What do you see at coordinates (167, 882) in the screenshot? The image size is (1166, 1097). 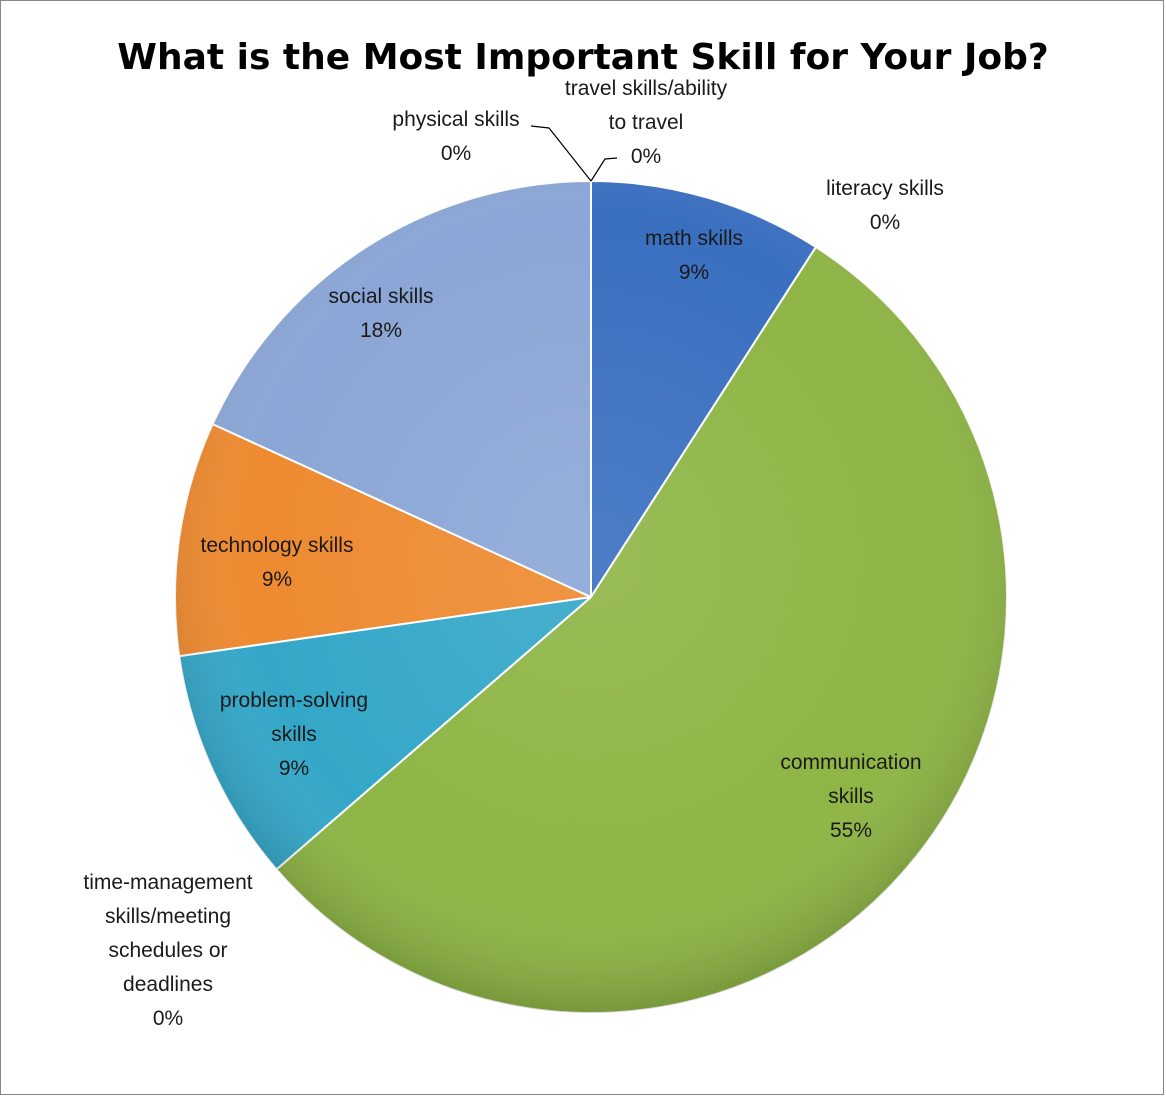 I see `slice-label-line: time-management` at bounding box center [167, 882].